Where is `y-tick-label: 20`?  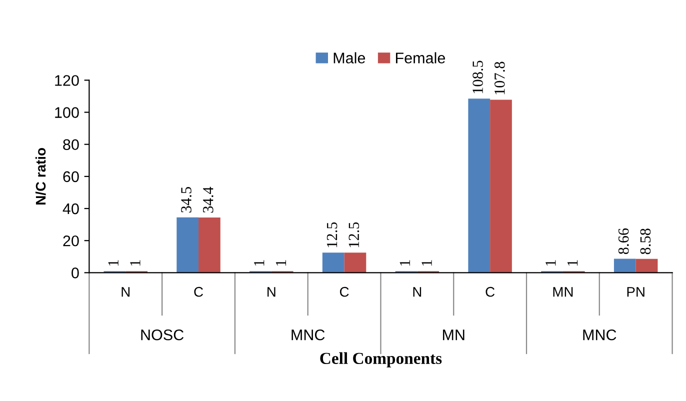
y-tick-label: 20 is located at coordinates (71, 240).